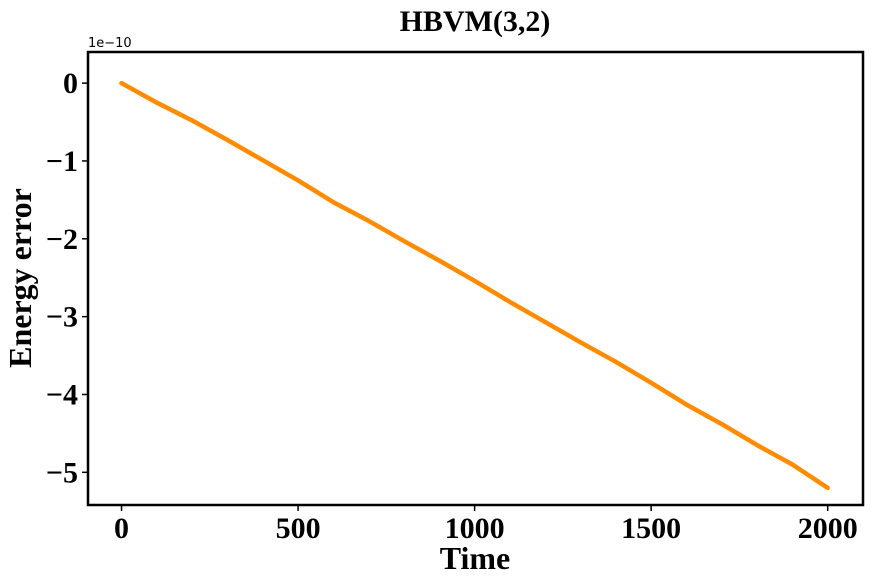 This screenshot has width=872, height=586. Describe the element at coordinates (651, 528) in the screenshot. I see `x-tick-label: 1500` at that location.